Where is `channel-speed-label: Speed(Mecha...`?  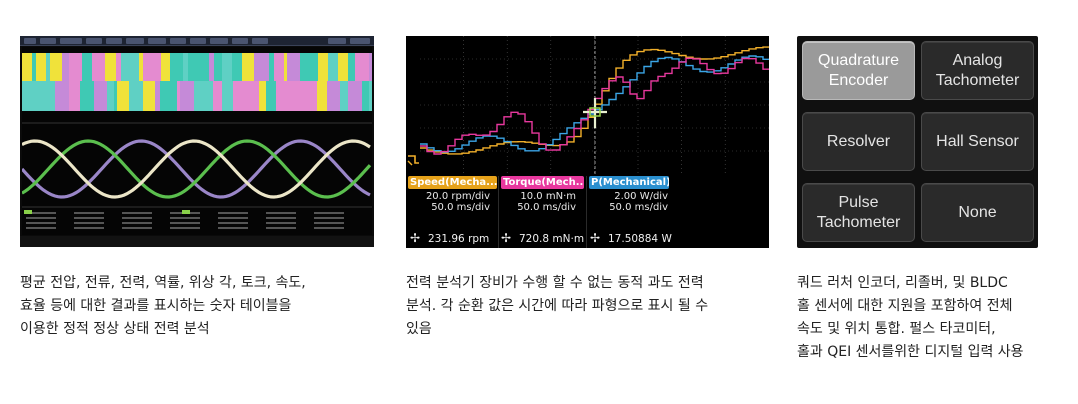 channel-speed-label: Speed(Mecha... is located at coordinates (452, 182).